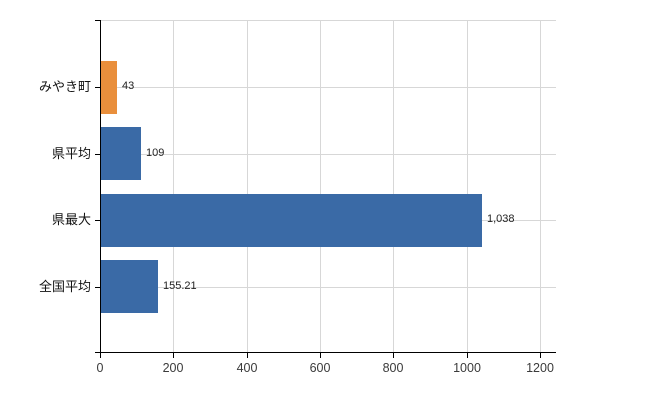 The height and width of the screenshot is (400, 650). Describe the element at coordinates (71, 153) in the screenshot. I see `category-label: 県平均` at that location.